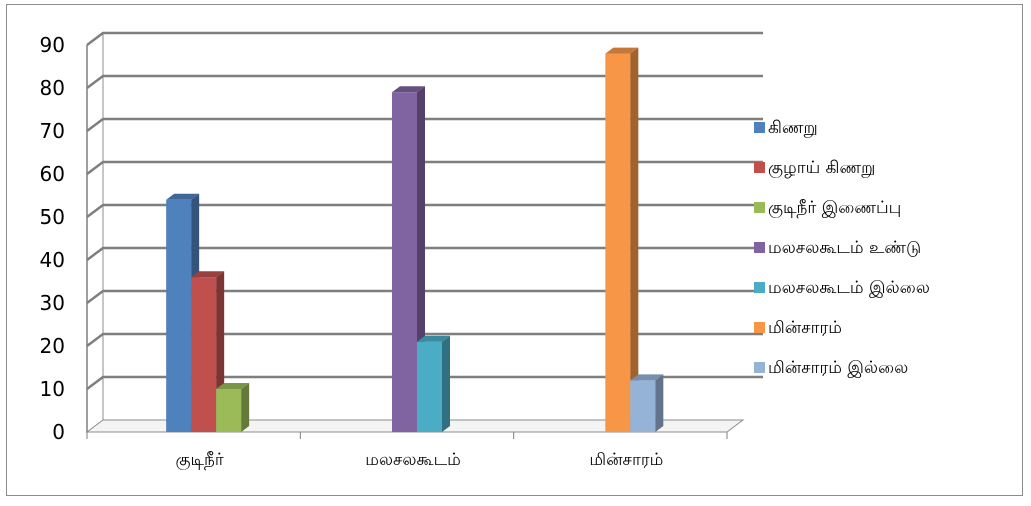  Describe the element at coordinates (849, 288) in the screenshot. I see `legend-label: மலசலகூடம் இல்லை` at that location.